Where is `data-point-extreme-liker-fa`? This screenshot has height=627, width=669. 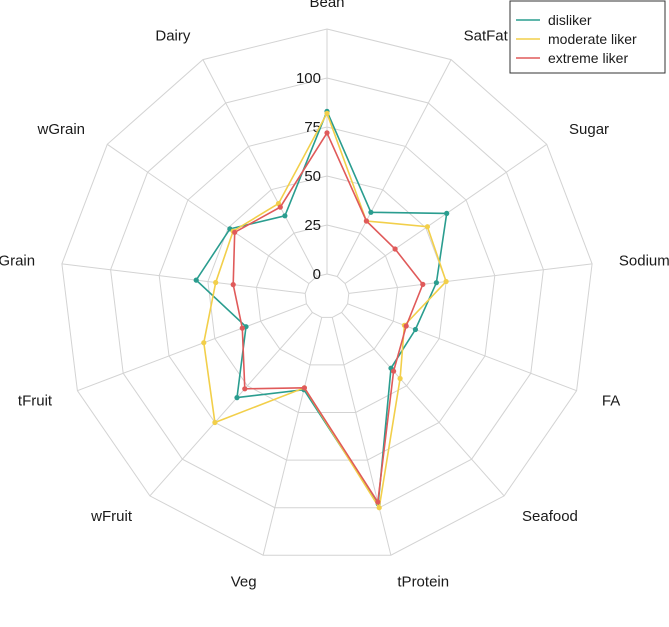
data-point-extreme-liker-fa is located at coordinates (406, 326).